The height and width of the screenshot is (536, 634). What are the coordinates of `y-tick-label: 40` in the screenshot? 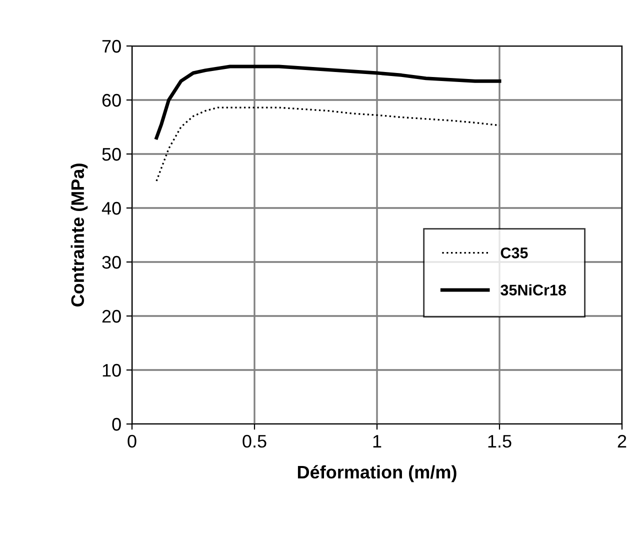 It's located at (111, 208).